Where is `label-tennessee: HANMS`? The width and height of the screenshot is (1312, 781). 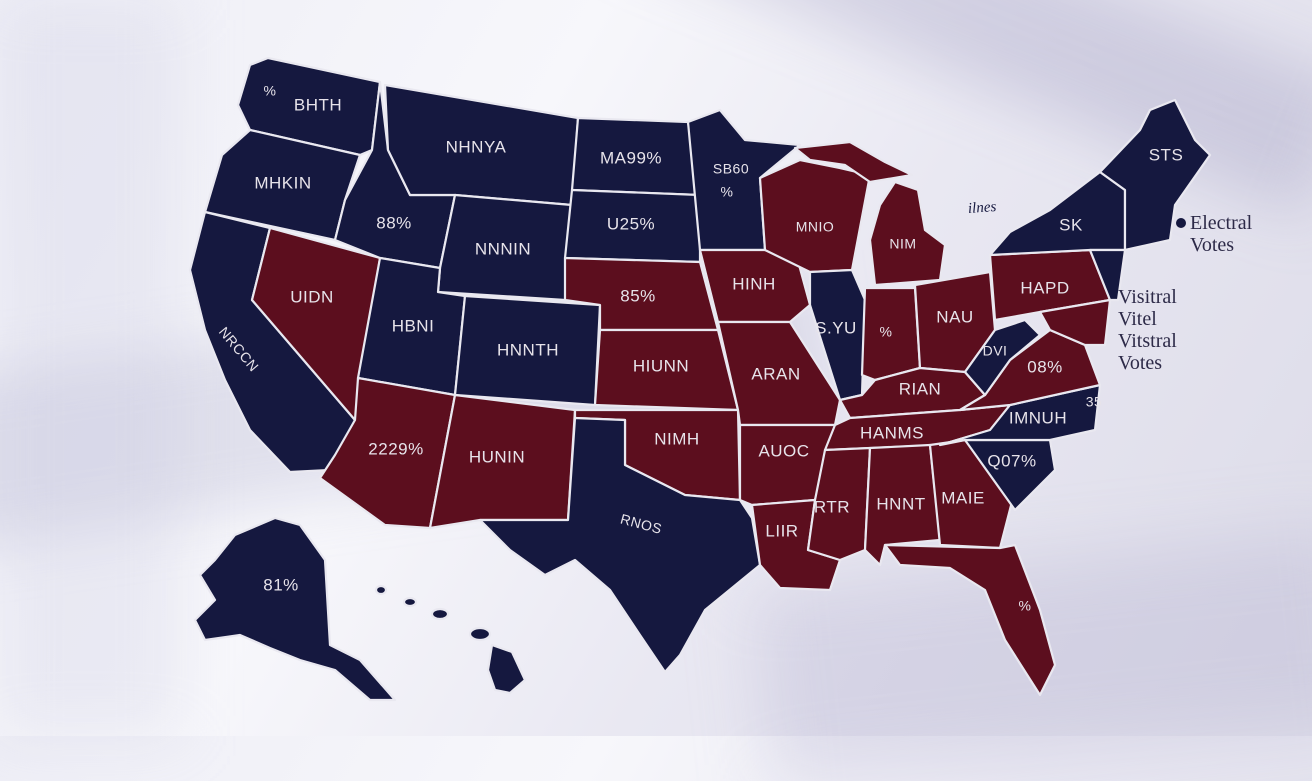 label-tennessee: HANMS is located at coordinates (892, 432).